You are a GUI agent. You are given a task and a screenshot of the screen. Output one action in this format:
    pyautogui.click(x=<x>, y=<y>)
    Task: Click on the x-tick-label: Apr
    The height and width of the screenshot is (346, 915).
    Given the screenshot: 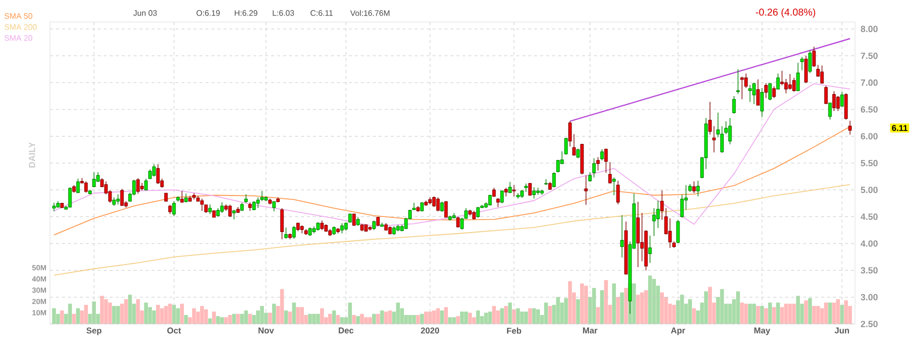 What is the action you would take?
    pyautogui.click(x=678, y=332)
    